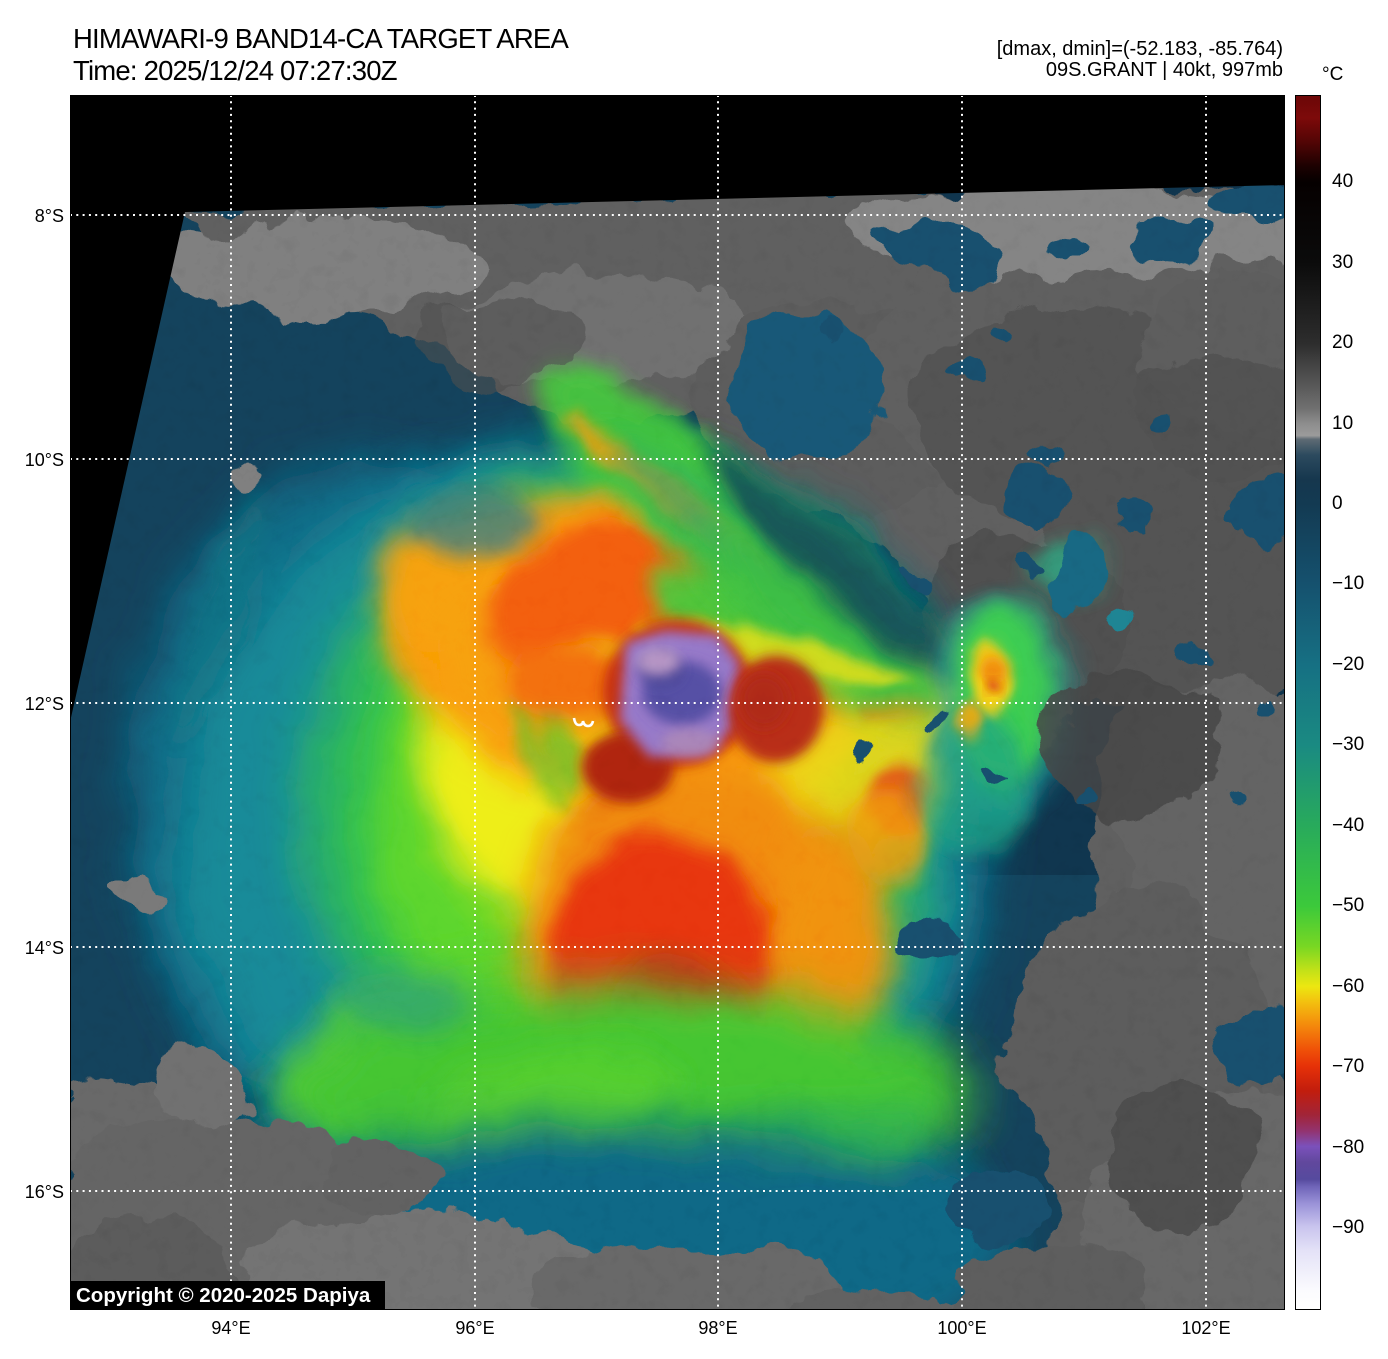  I want to click on svg-text: Copyright © 2020-2025 Dapiya, so click(223, 1295).